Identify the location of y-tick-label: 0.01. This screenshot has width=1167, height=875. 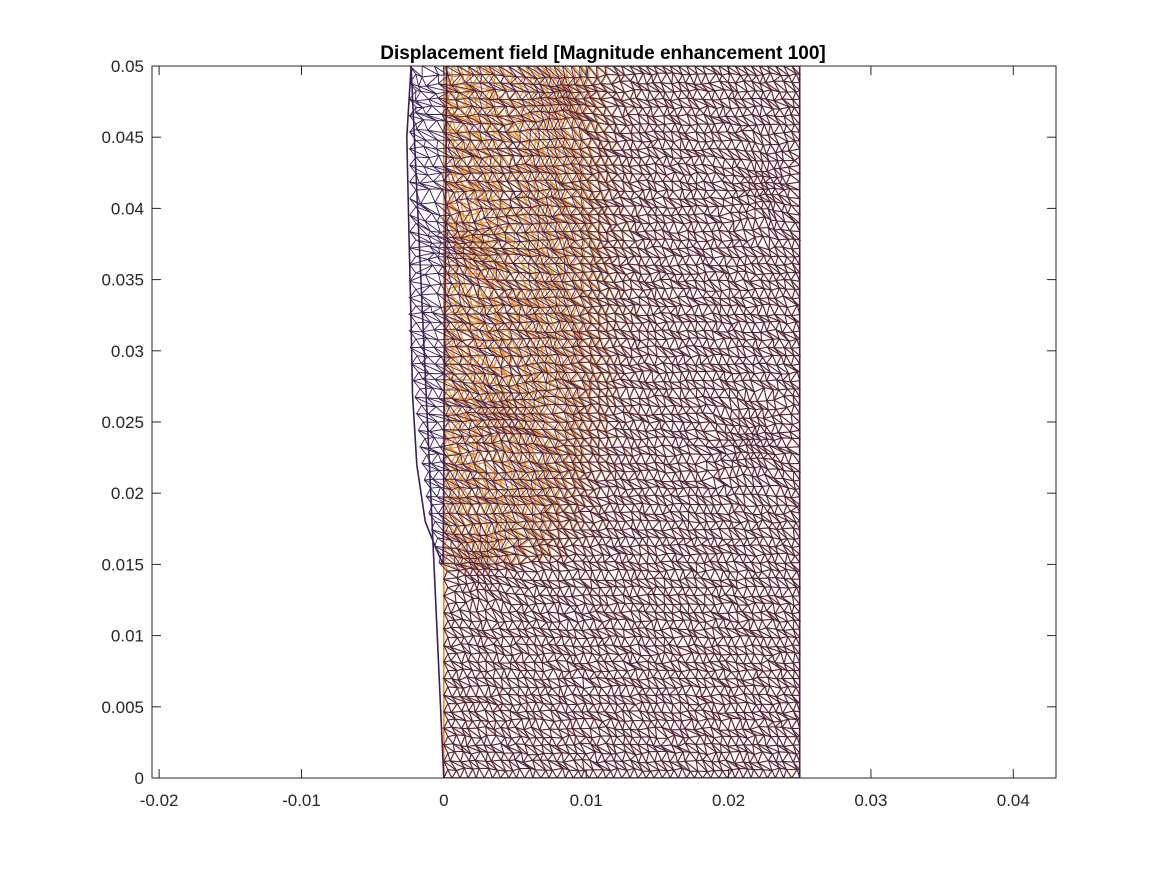
(127, 636).